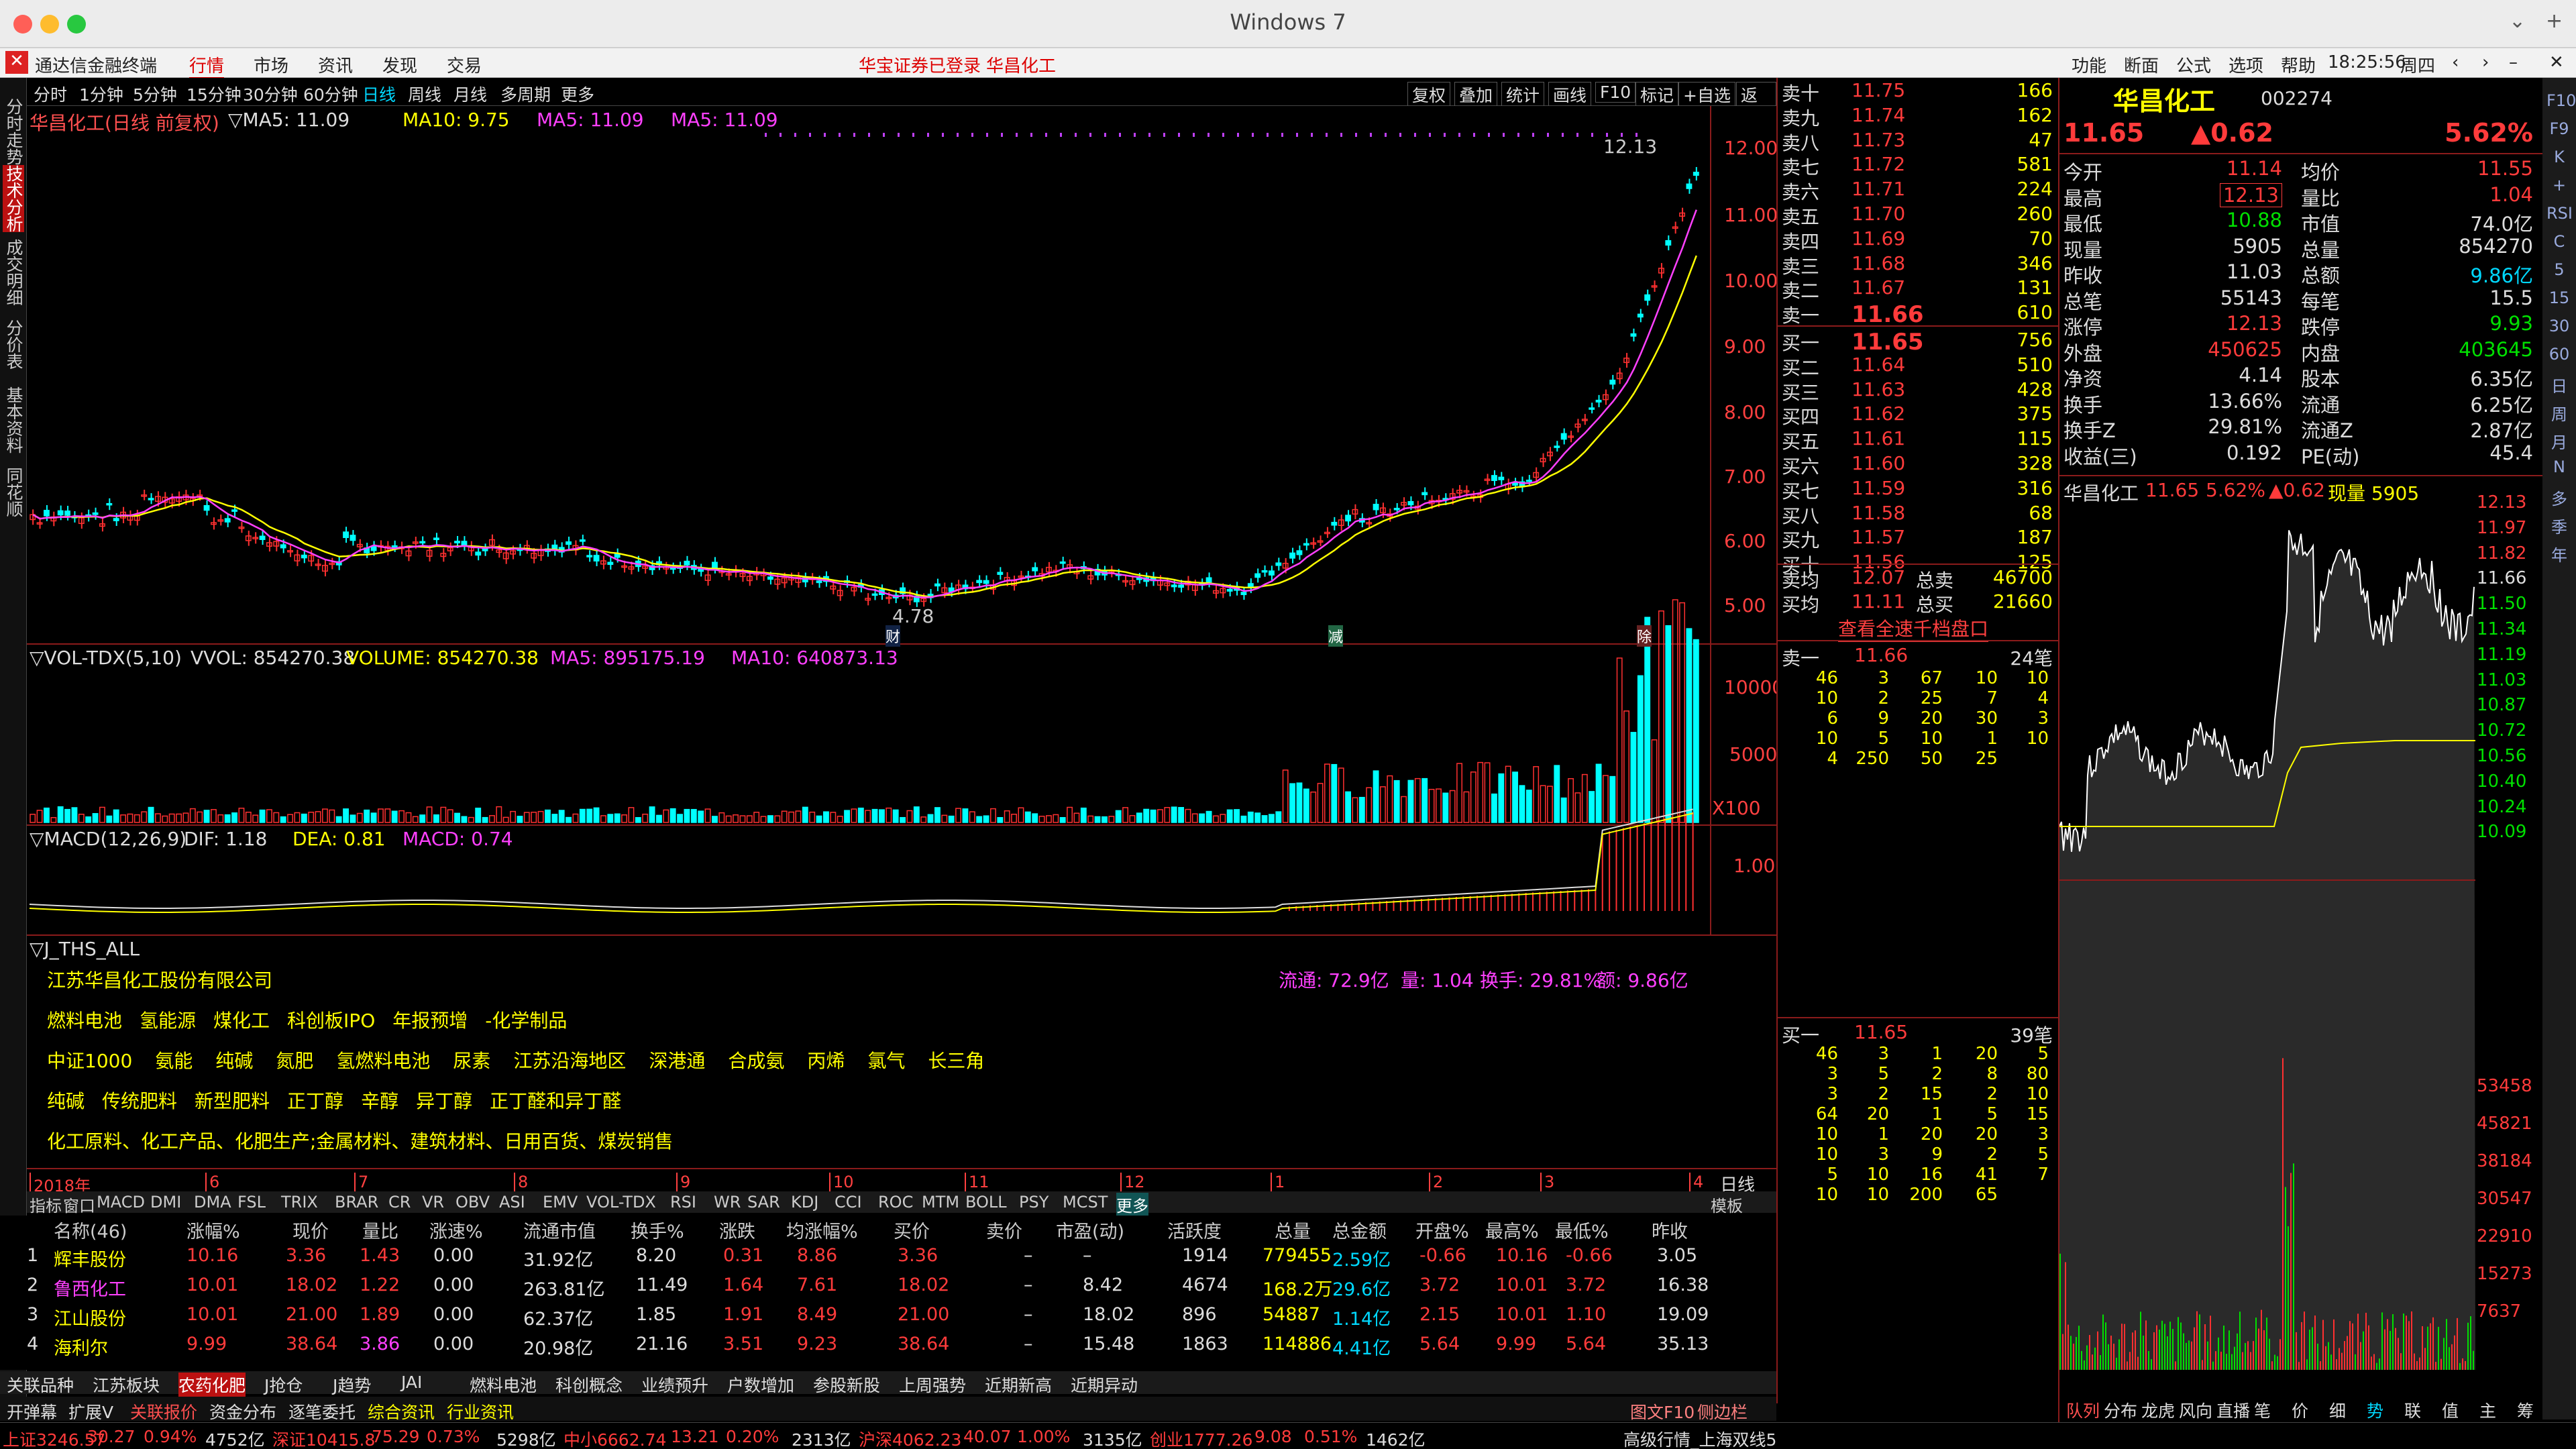 The image size is (2576, 1449). I want to click on quote-tab-6: 价, so click(2300, 1411).